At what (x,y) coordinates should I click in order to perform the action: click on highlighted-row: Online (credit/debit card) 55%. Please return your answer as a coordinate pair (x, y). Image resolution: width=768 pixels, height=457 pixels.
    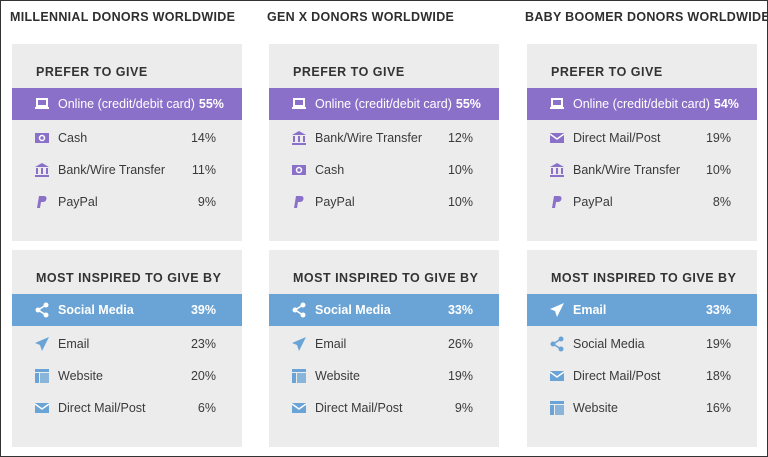
    Looking at the image, I should click on (384, 104).